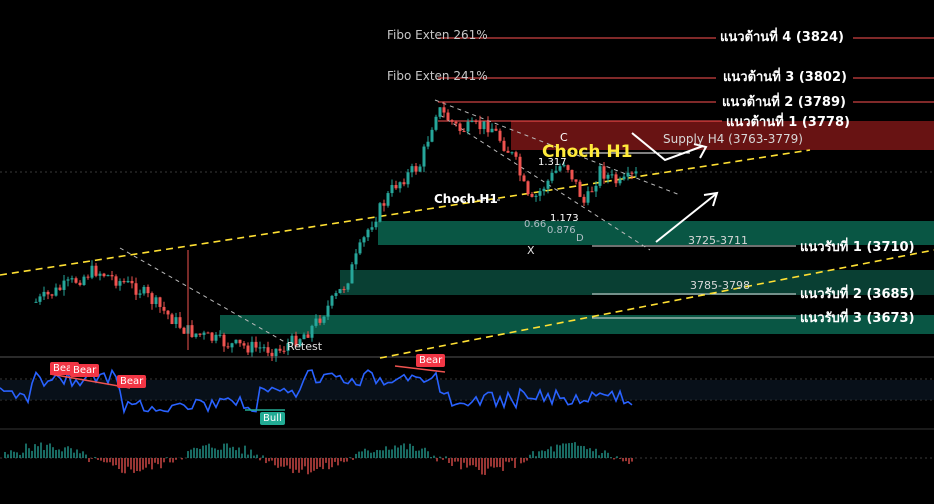  Describe the element at coordinates (561, 230) in the screenshot. I see `ratio-0876-label: 0.876` at that location.